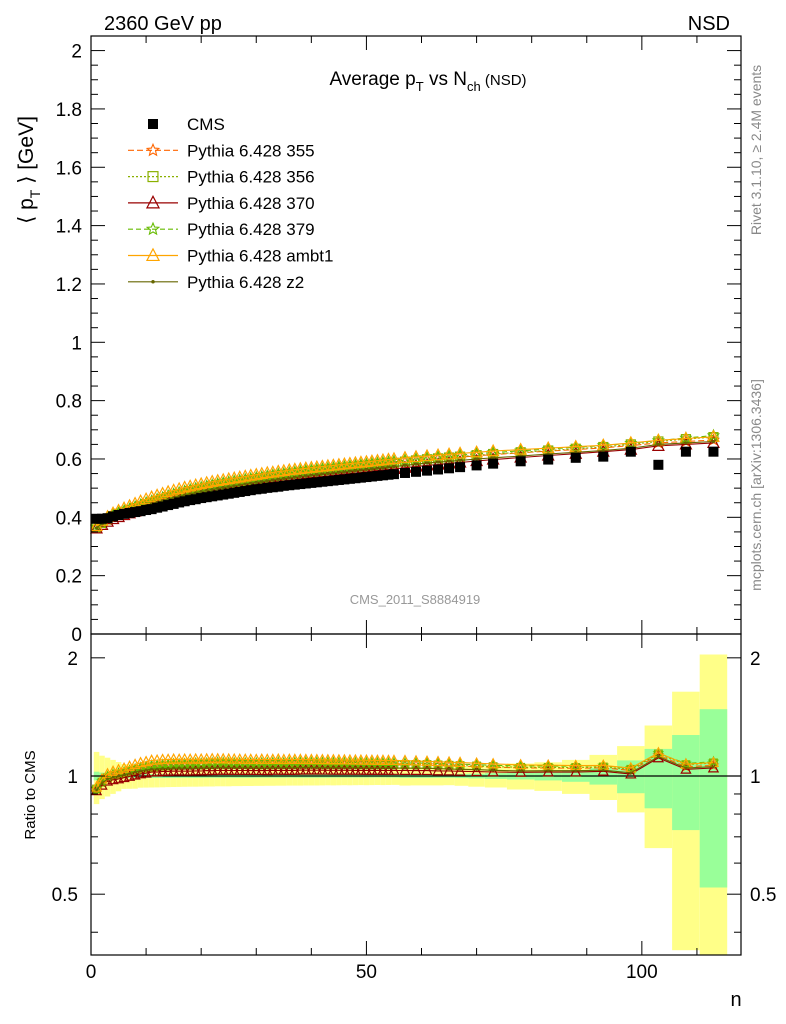  What do you see at coordinates (30, 794) in the screenshot?
I see `ratio-axis-title: Ratio to CMS` at bounding box center [30, 794].